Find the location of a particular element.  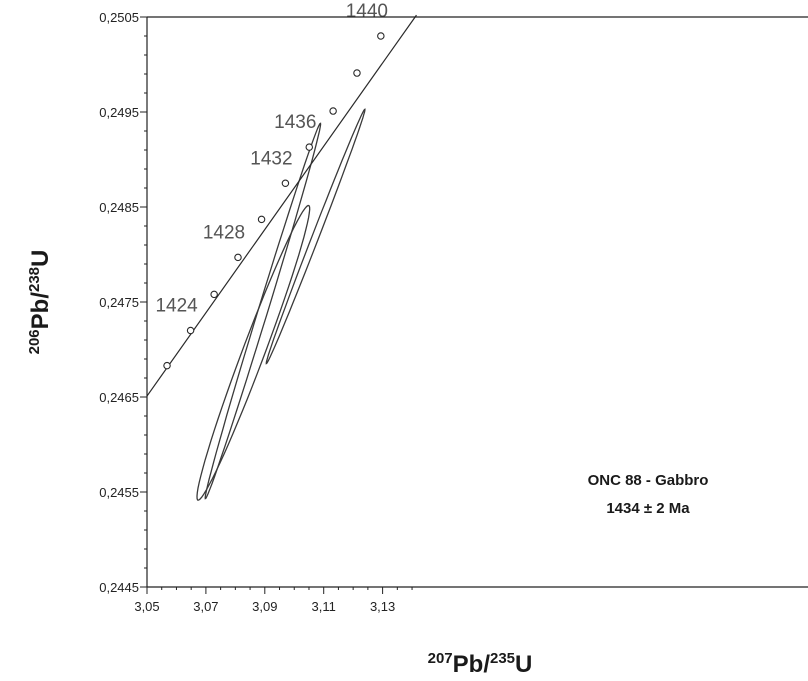

error-ellipses is located at coordinates (281, 304).